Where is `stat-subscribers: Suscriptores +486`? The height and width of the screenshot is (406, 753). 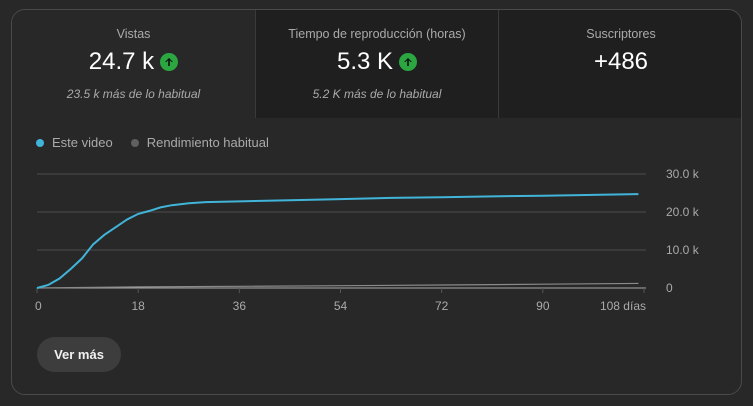
stat-subscribers: Suscriptores +486 is located at coordinates (620, 64).